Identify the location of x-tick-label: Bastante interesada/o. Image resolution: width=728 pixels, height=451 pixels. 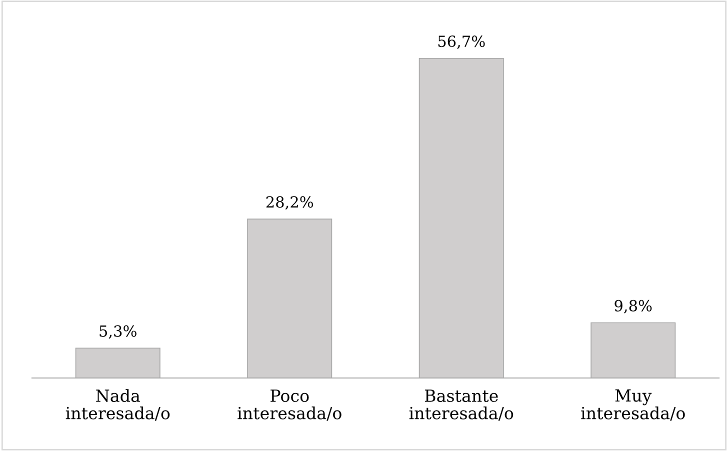
(461, 405).